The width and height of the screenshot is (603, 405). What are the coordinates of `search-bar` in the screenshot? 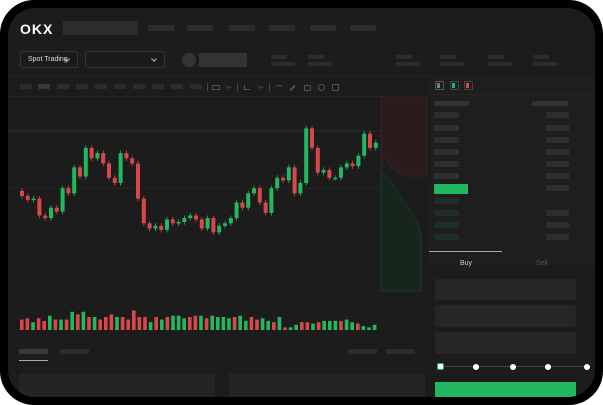 It's located at (100, 28).